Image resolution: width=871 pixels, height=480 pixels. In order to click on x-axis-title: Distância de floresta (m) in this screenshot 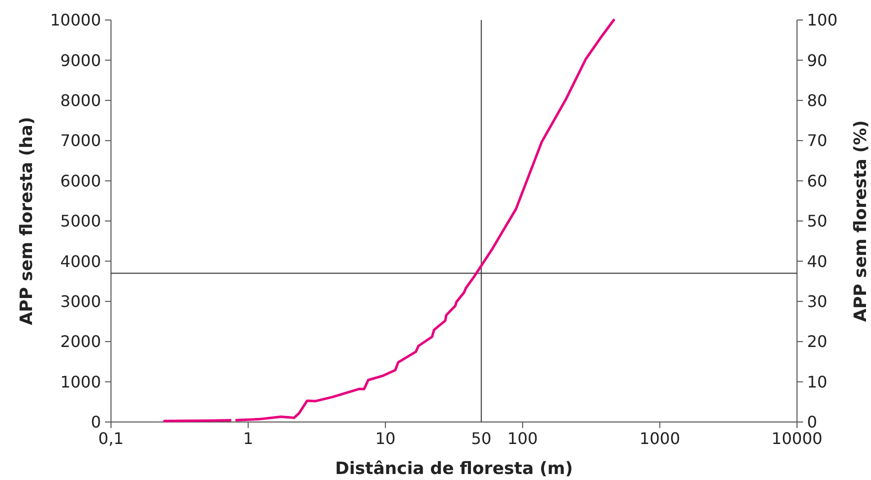, I will do `click(454, 469)`.